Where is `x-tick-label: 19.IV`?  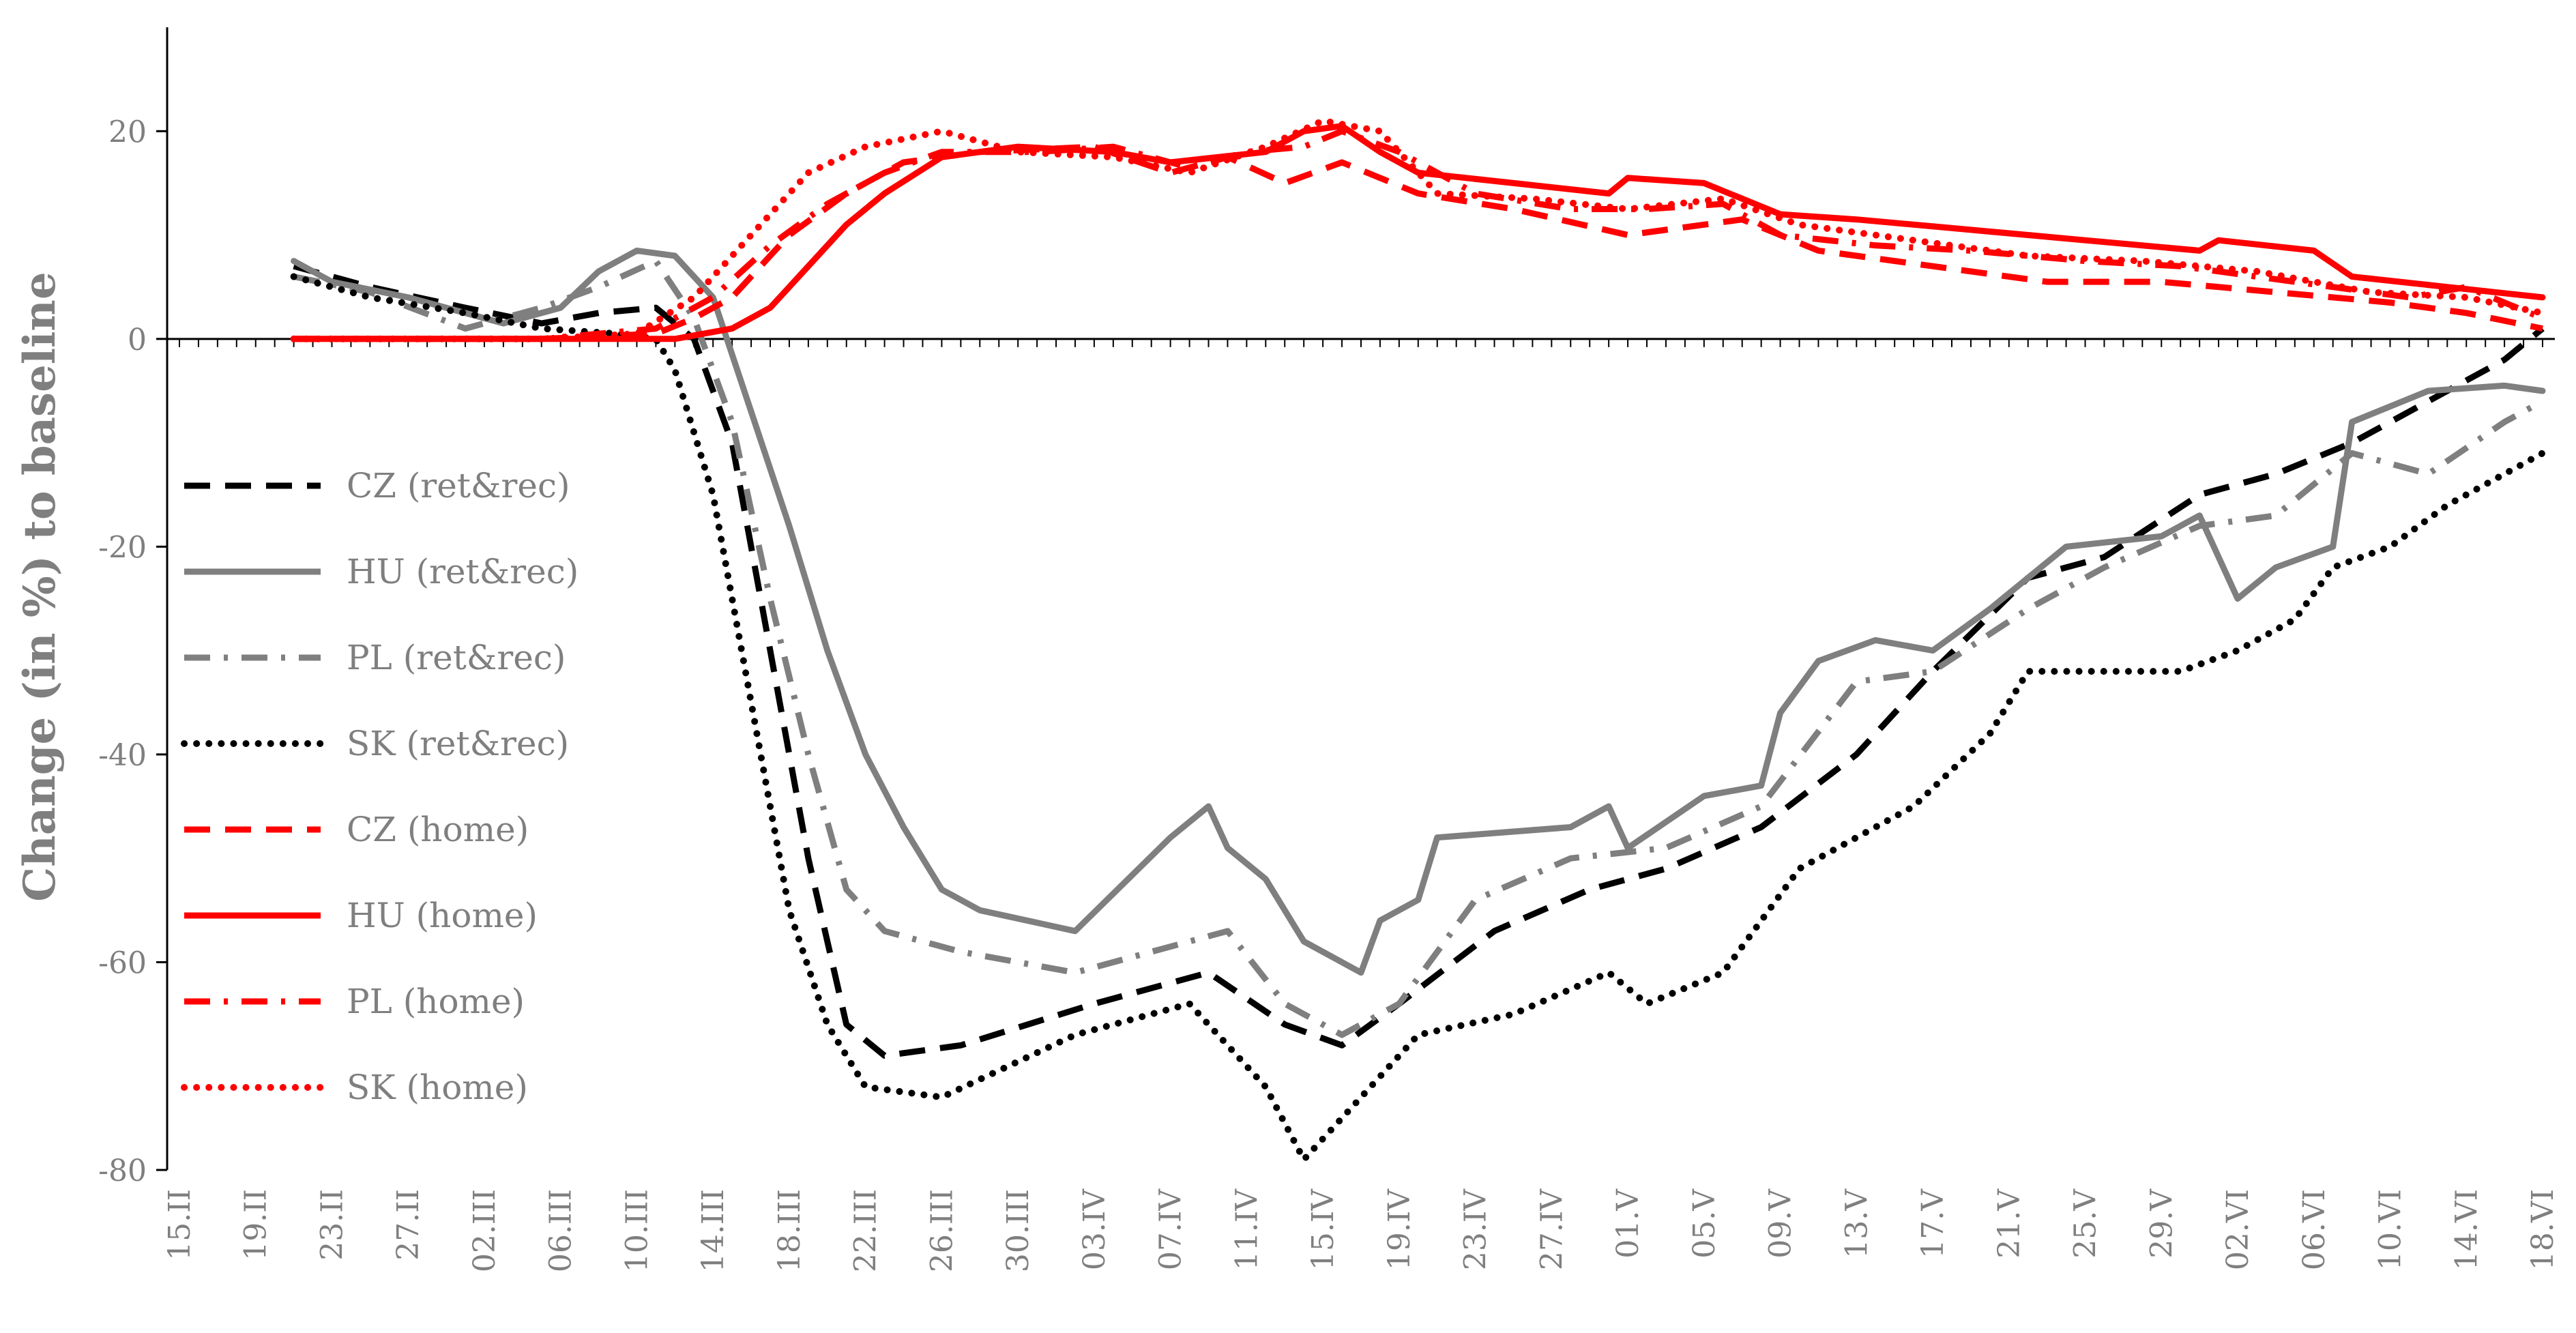
x-tick-label: 19.IV is located at coordinates (1399, 1229).